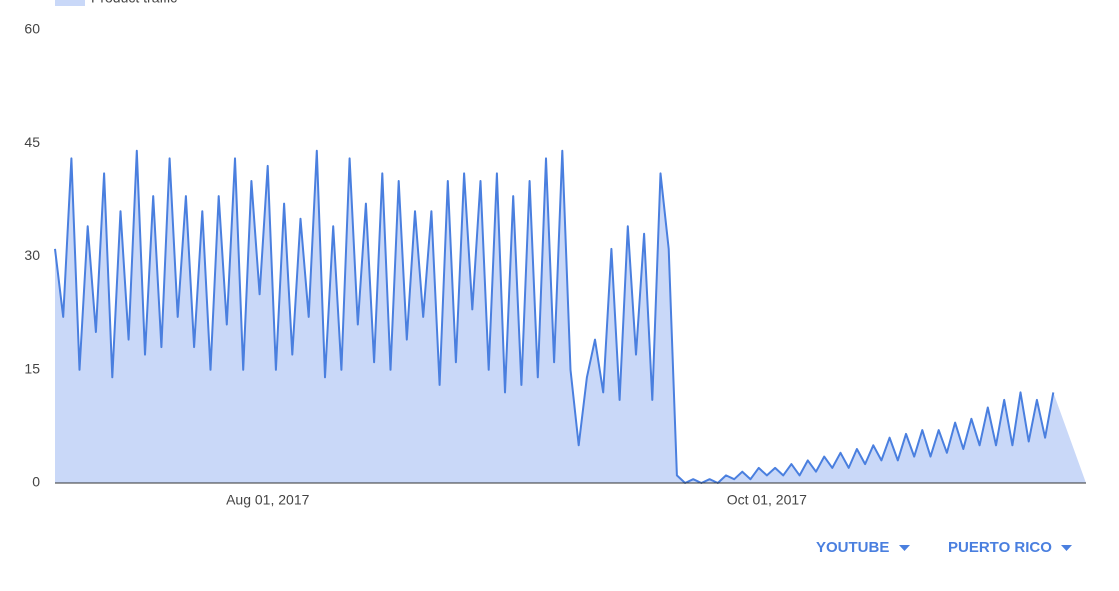 The image size is (1119, 591). What do you see at coordinates (134, 3) in the screenshot?
I see `legend-label: Product traffic` at bounding box center [134, 3].